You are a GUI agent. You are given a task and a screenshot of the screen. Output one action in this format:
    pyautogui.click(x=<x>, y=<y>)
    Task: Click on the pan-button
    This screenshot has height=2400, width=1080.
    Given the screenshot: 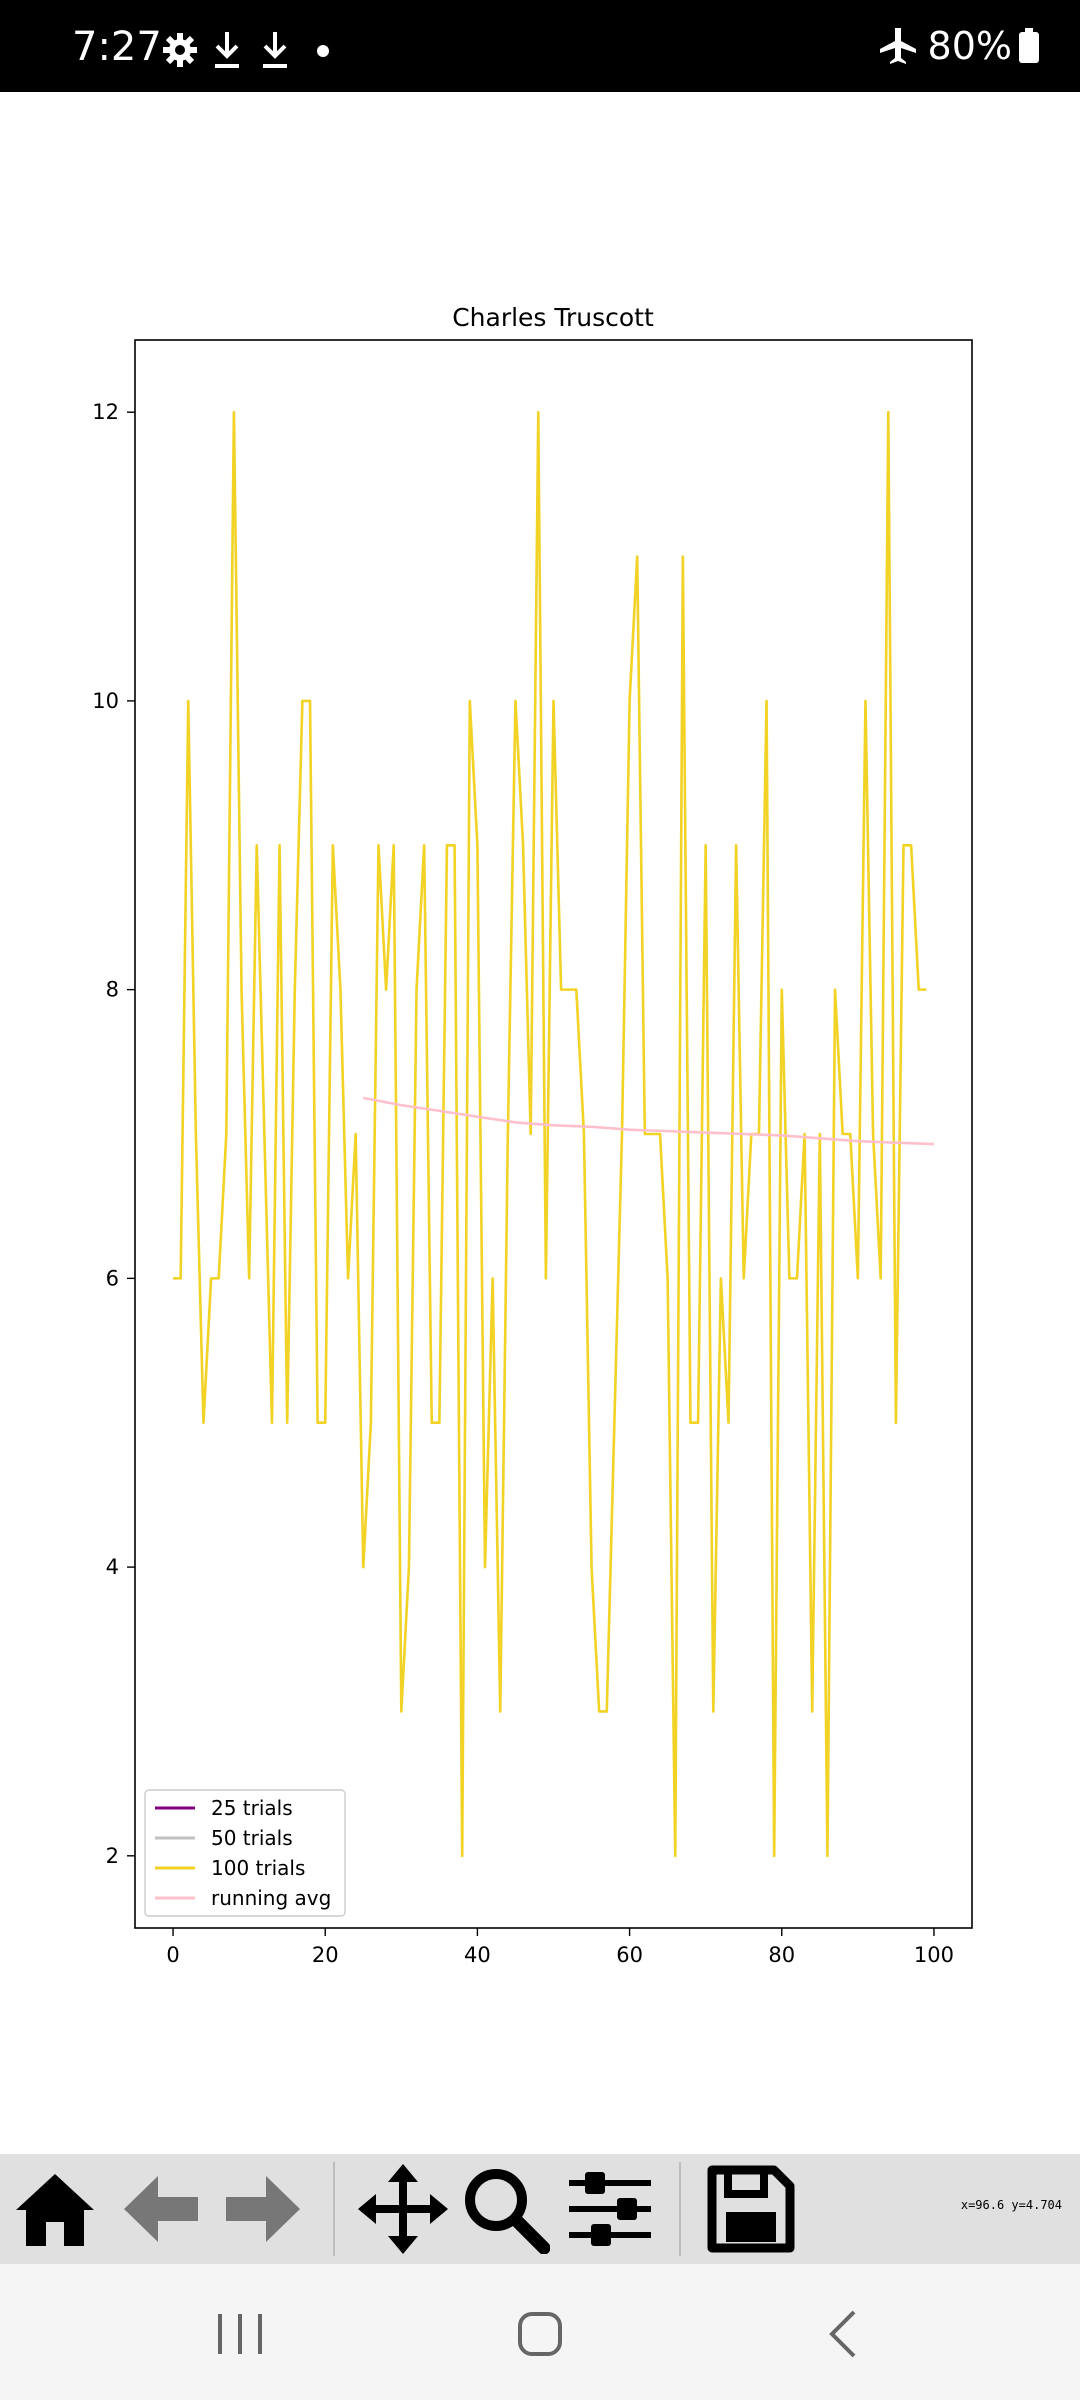 What is the action you would take?
    pyautogui.click(x=403, y=2209)
    